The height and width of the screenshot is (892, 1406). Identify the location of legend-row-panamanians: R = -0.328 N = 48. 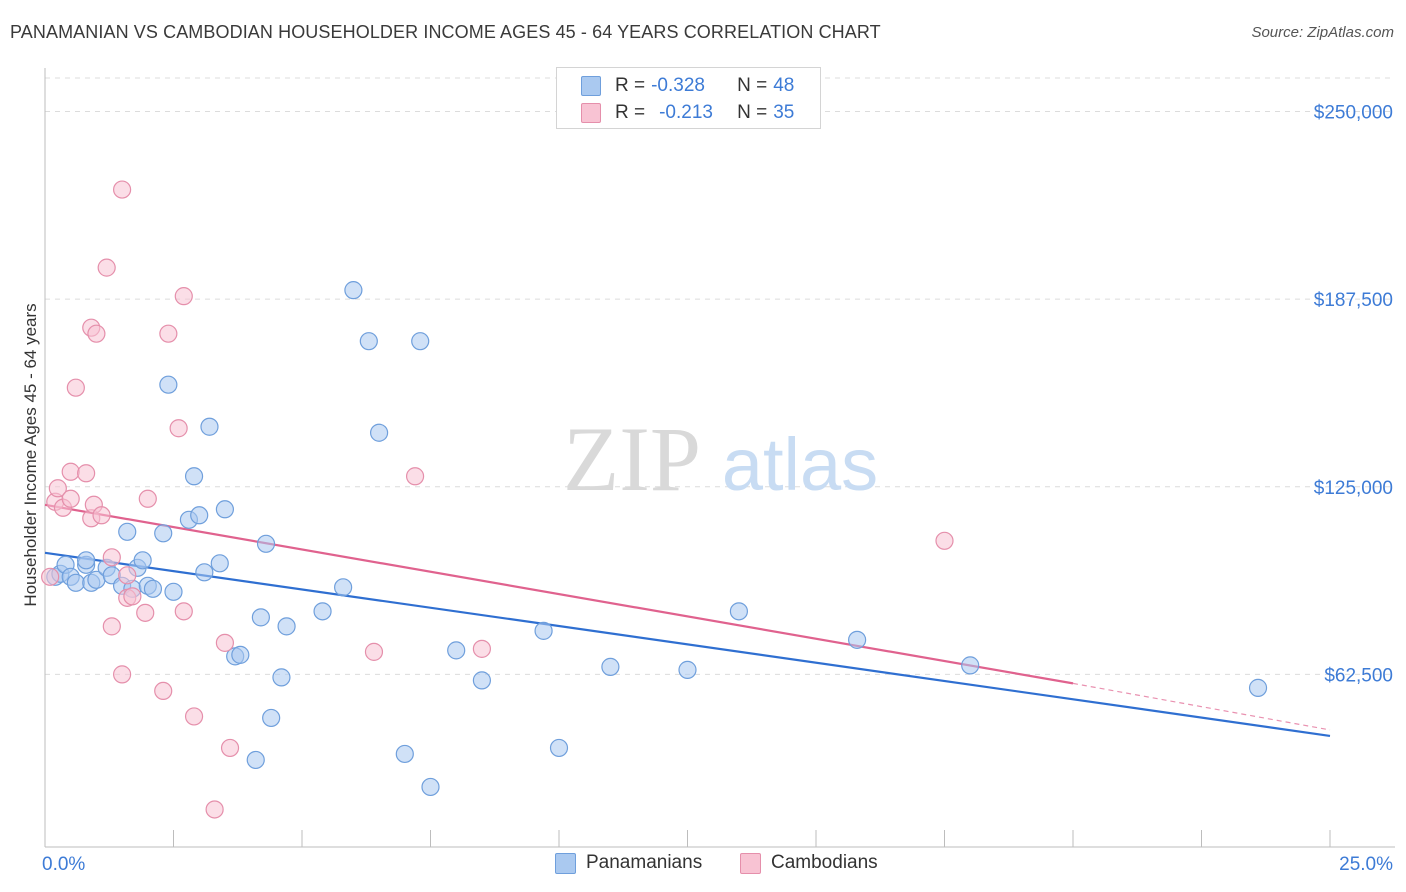
(687, 86).